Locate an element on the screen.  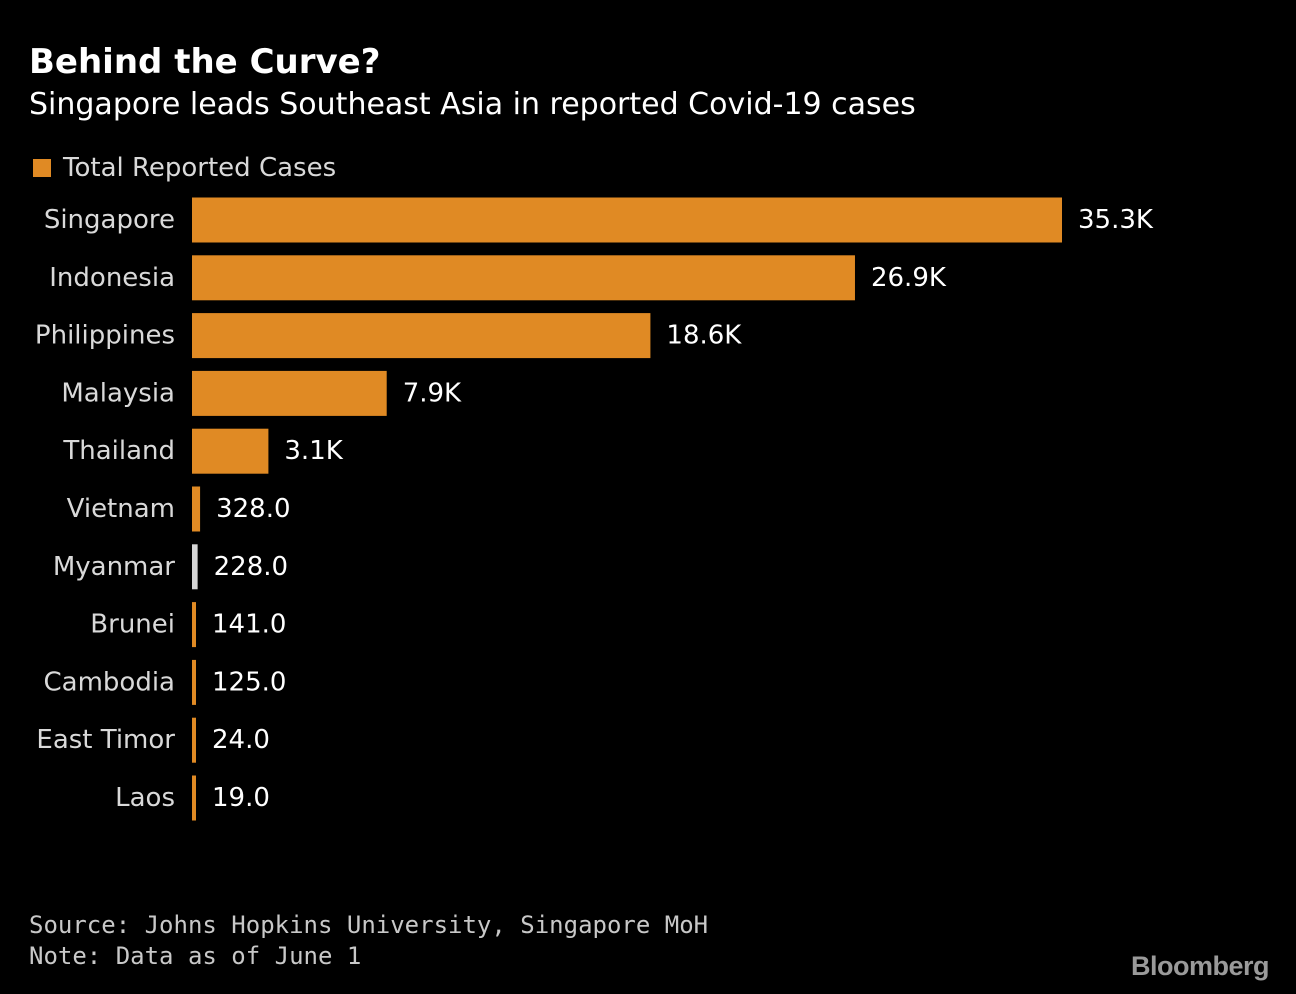
value-label: 26.9K is located at coordinates (909, 278).